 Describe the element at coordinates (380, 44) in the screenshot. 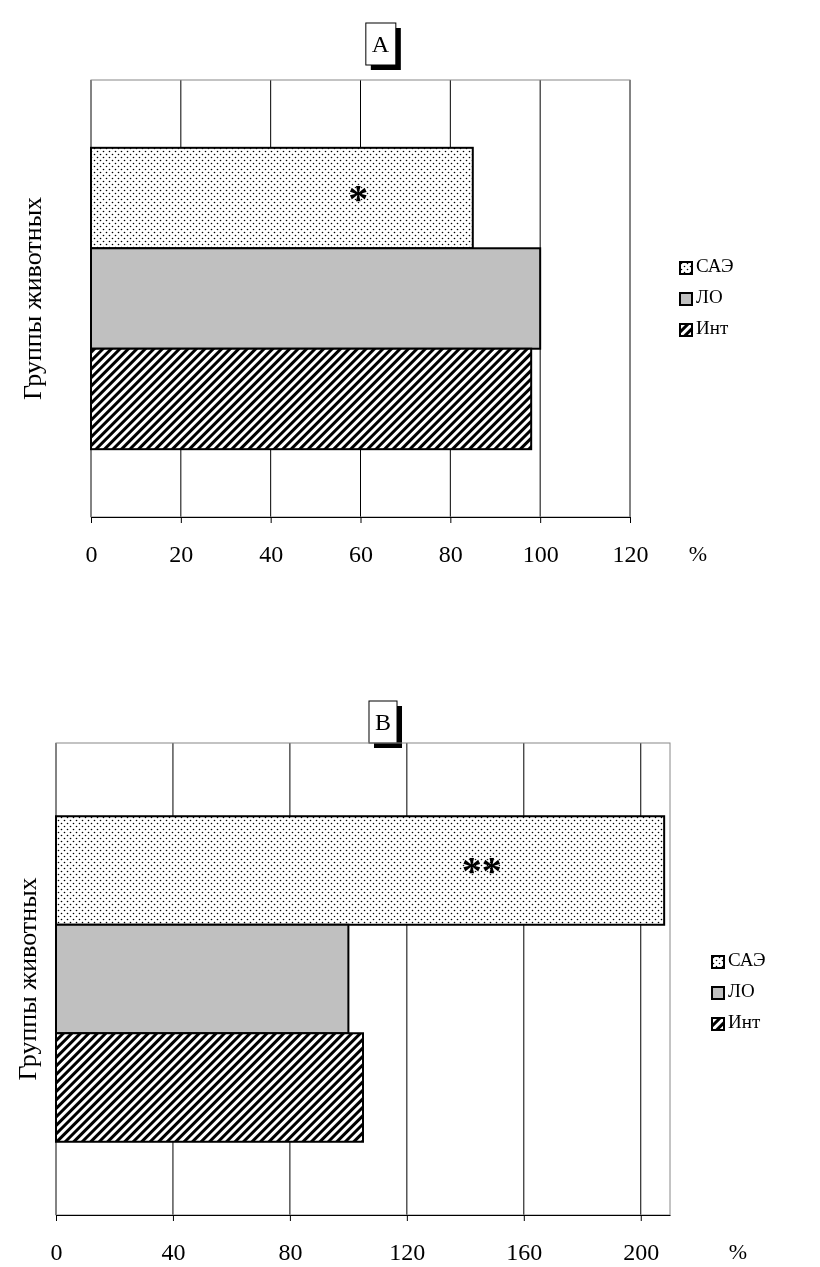

I see `chart-title: A` at that location.